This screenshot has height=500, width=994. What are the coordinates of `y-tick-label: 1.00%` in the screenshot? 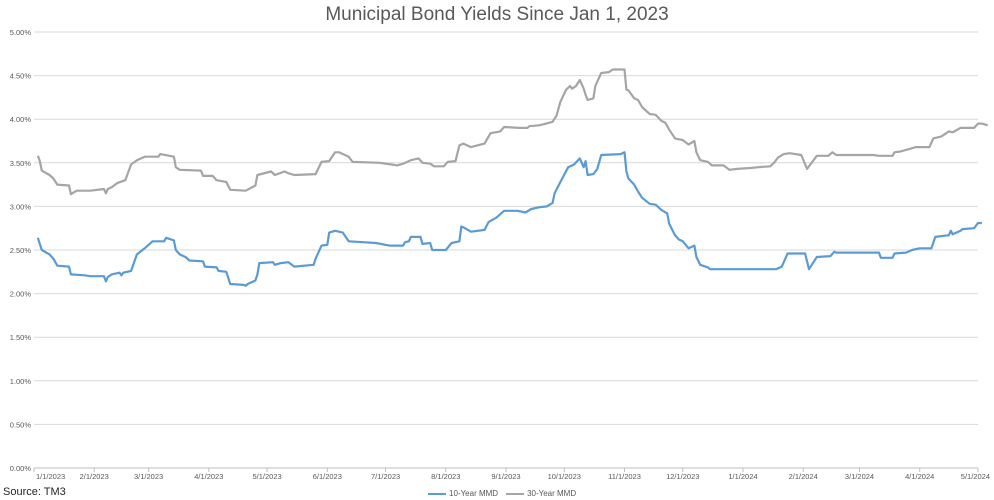 It's located at (21, 381).